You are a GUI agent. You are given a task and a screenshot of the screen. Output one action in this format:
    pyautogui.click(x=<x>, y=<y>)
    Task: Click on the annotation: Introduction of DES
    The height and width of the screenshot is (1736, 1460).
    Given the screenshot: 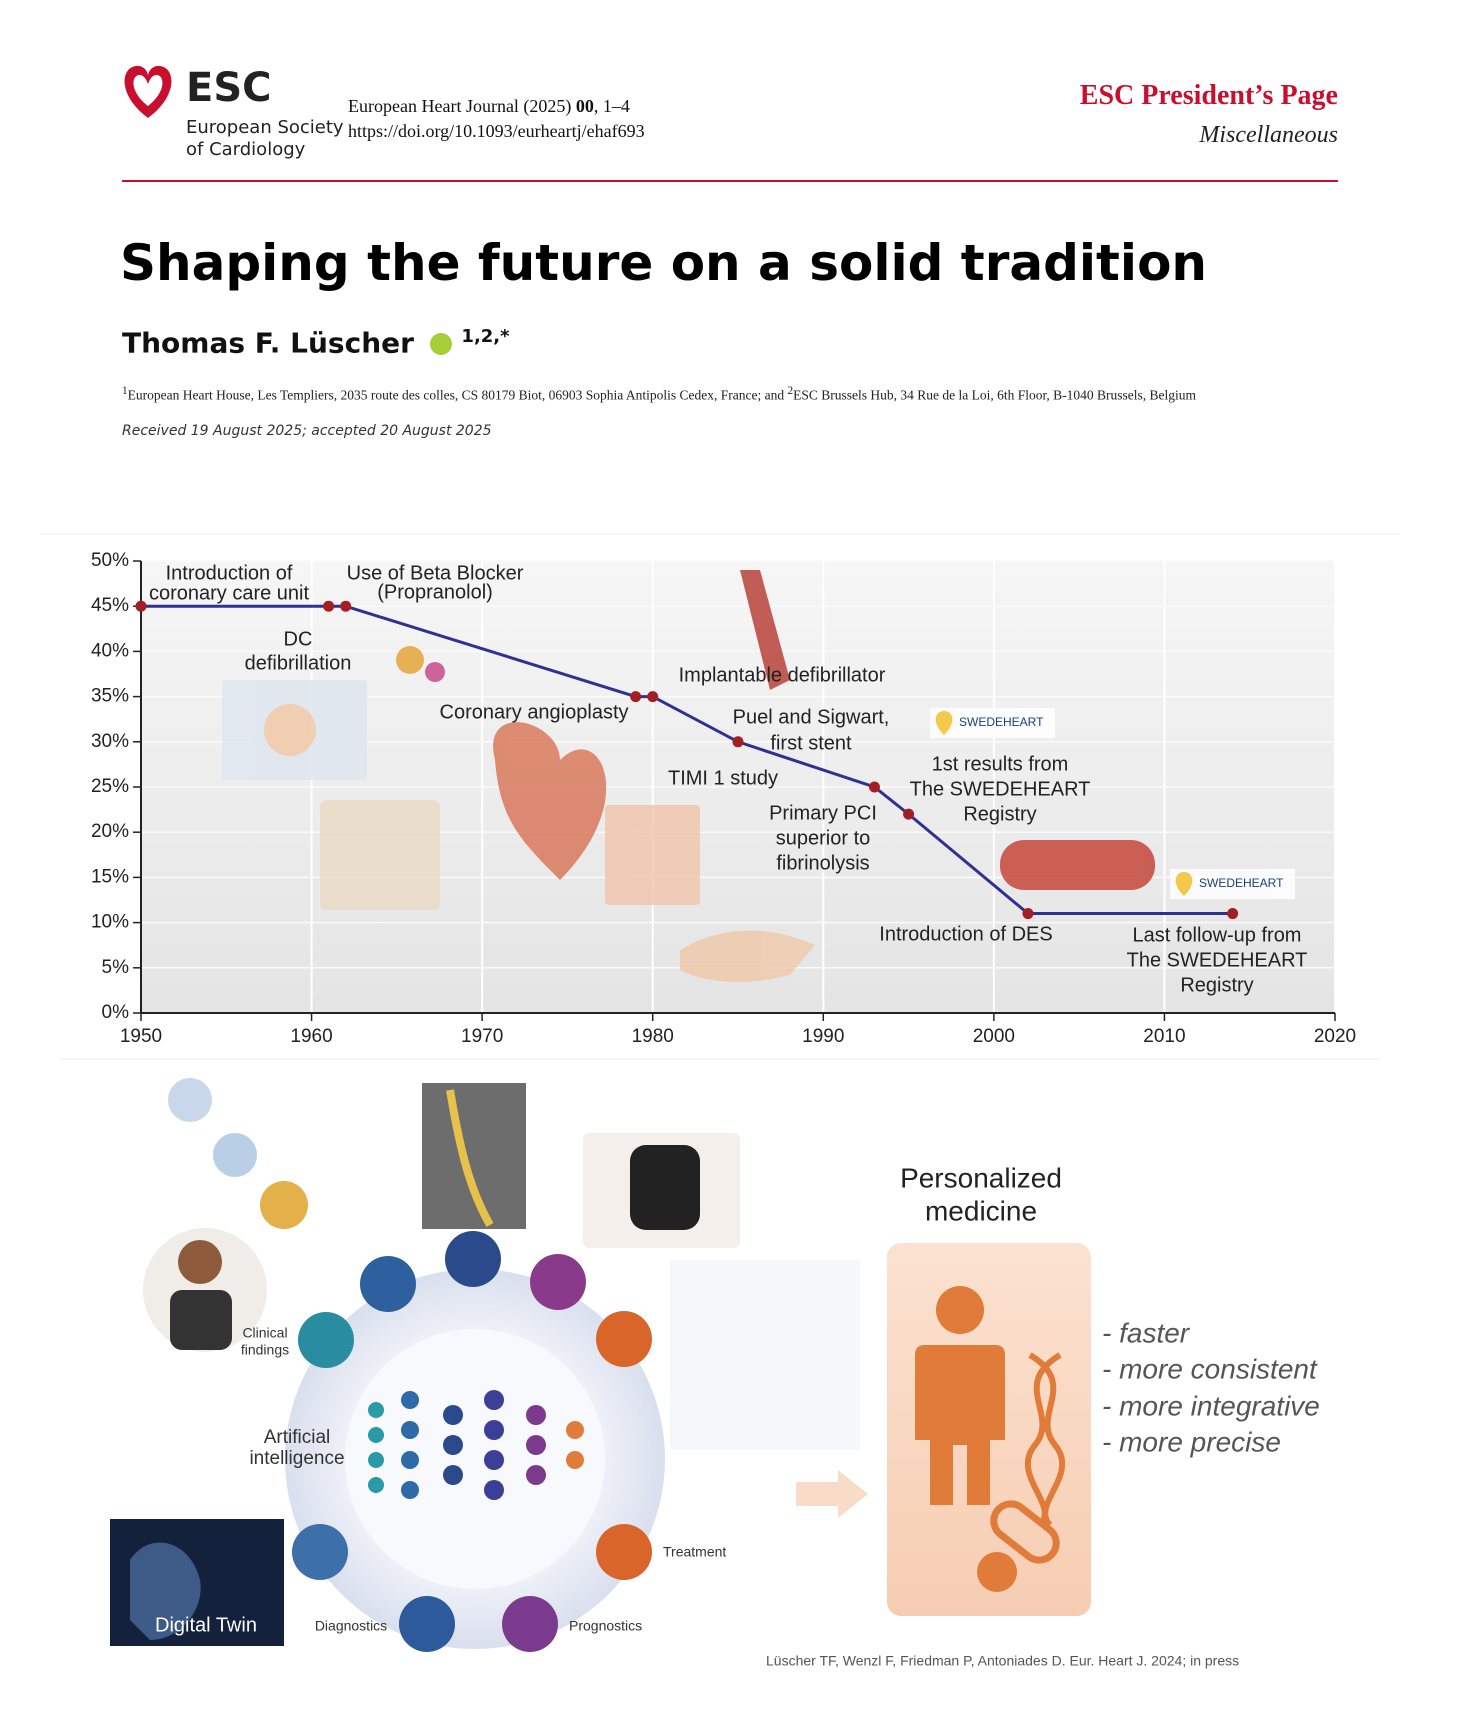 What is the action you would take?
    pyautogui.click(x=965, y=934)
    